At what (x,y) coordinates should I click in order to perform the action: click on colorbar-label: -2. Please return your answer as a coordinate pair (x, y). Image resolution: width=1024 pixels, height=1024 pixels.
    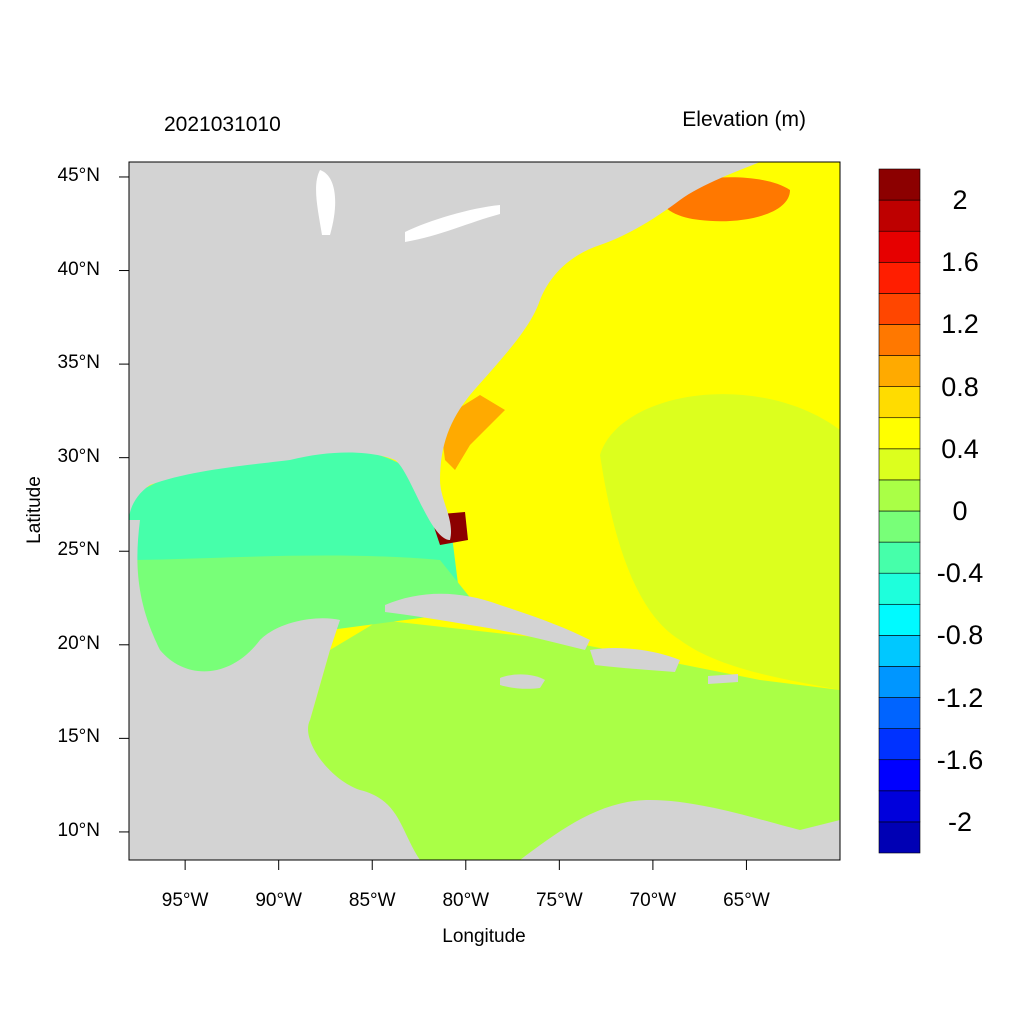
    Looking at the image, I should click on (959, 821).